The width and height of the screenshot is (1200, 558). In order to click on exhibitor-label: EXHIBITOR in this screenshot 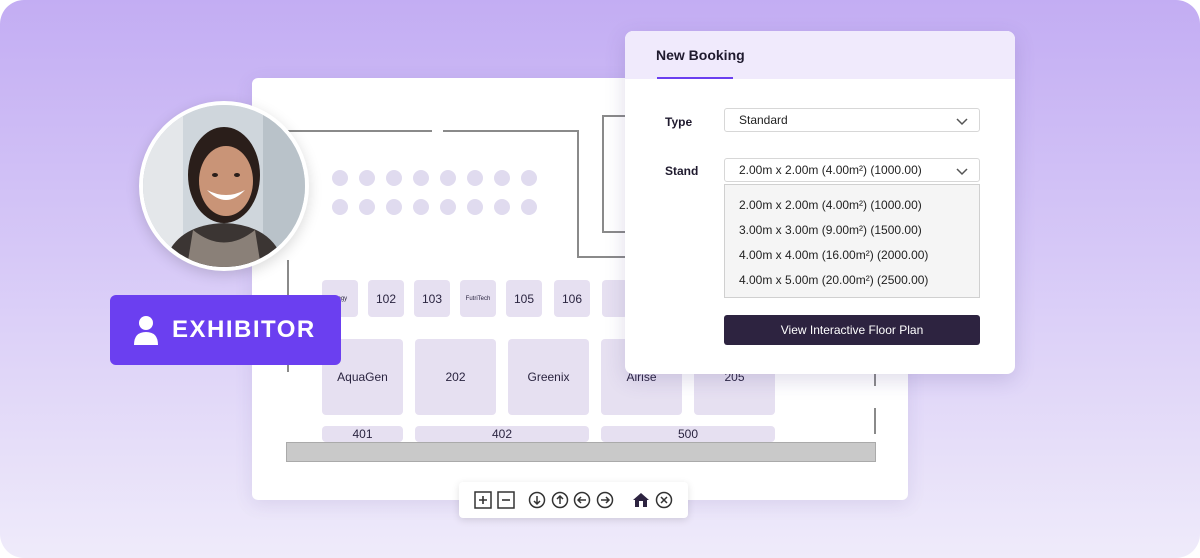, I will do `click(244, 329)`.